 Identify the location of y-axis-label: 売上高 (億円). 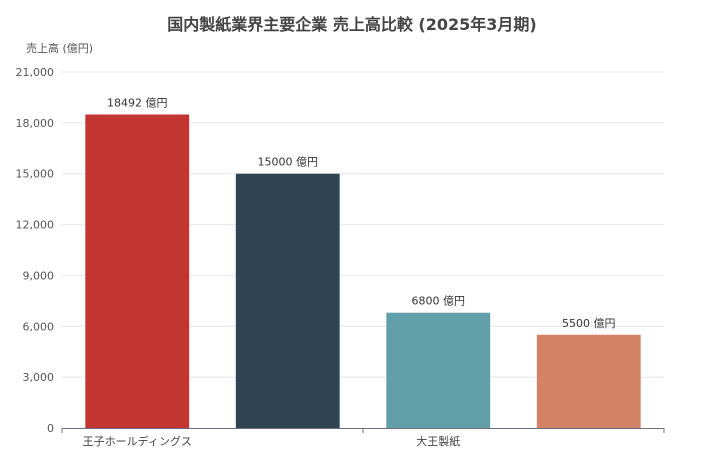
(59, 48).